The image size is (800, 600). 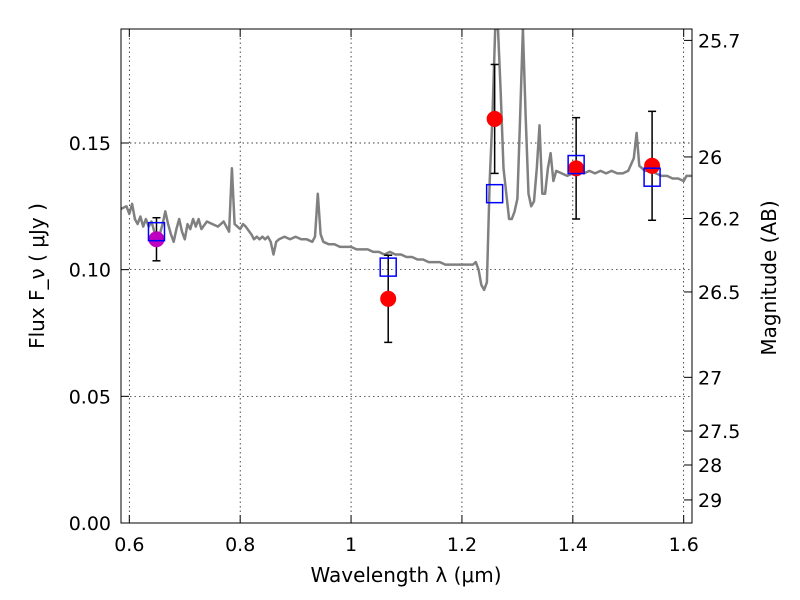 What do you see at coordinates (710, 378) in the screenshot?
I see `y2-tick-label: 27` at bounding box center [710, 378].